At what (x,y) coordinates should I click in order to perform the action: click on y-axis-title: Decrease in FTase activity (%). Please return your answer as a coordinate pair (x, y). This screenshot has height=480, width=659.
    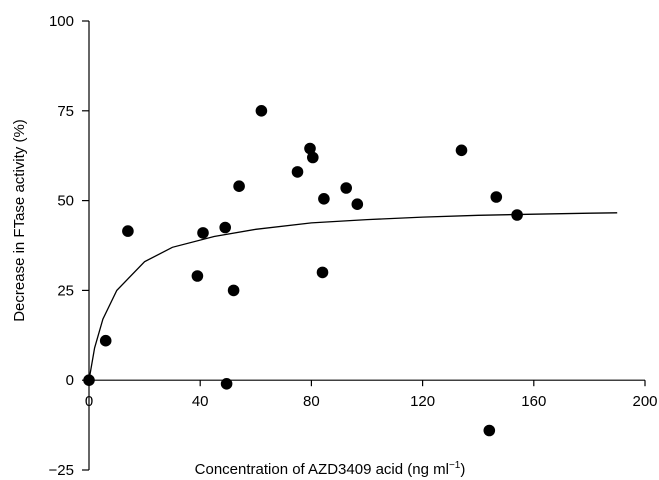
    Looking at the image, I should click on (19, 220).